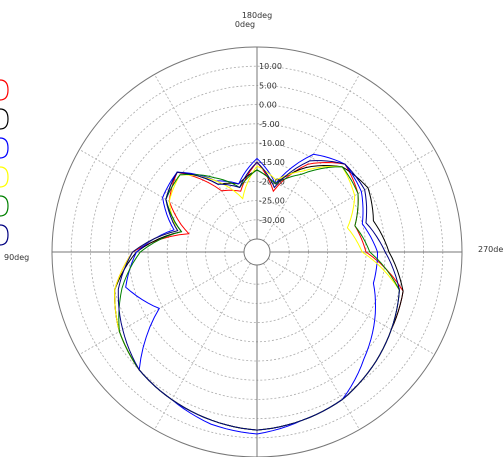 The height and width of the screenshot is (457, 504). What do you see at coordinates (268, 105) in the screenshot?
I see `radial-tick-label: 0.00` at bounding box center [268, 105].